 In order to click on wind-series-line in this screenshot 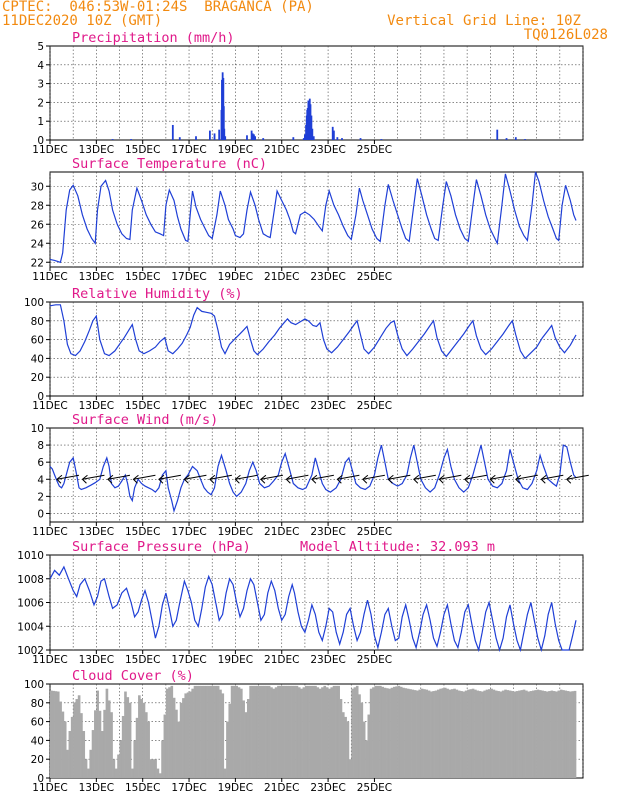, I will do `click(313, 479)`.